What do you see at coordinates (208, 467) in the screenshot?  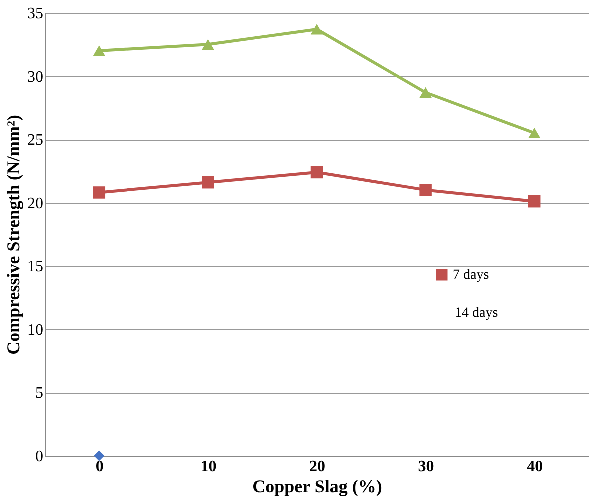 I see `x-tick-label: 10` at bounding box center [208, 467].